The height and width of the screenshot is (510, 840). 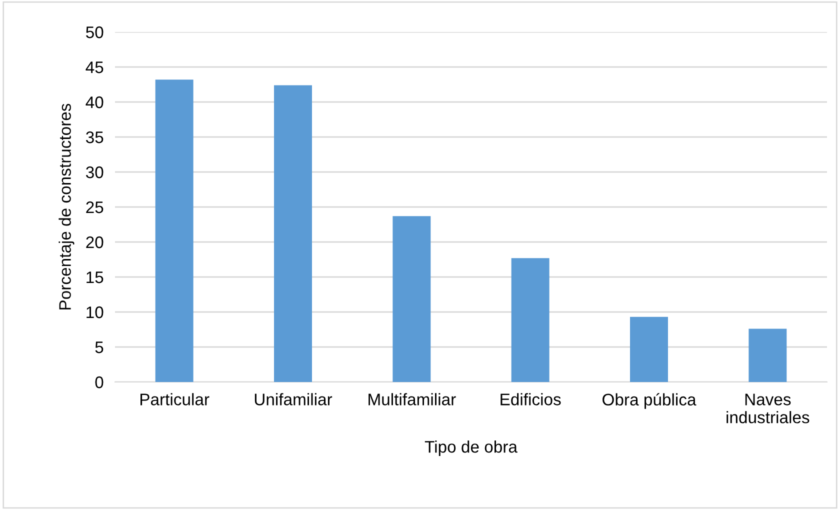 I want to click on x-tick-label: Edificios, so click(x=530, y=399).